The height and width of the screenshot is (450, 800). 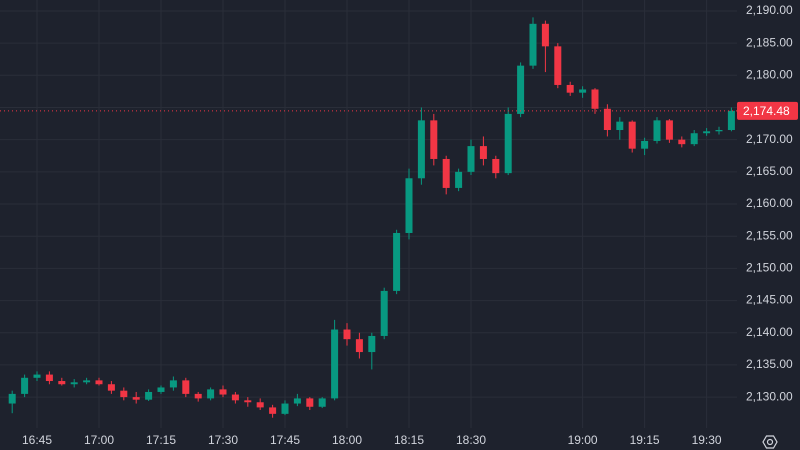 What do you see at coordinates (769, 74) in the screenshot?
I see `y-tick-label: 2,180.00` at bounding box center [769, 74].